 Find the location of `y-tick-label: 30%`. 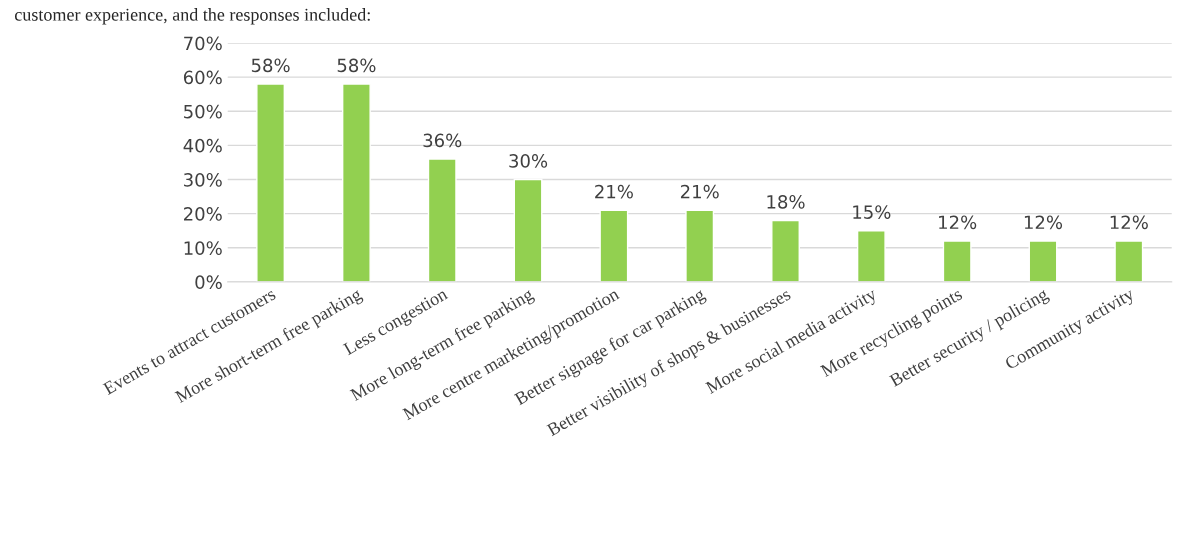

y-tick-label: 30% is located at coordinates (203, 180).